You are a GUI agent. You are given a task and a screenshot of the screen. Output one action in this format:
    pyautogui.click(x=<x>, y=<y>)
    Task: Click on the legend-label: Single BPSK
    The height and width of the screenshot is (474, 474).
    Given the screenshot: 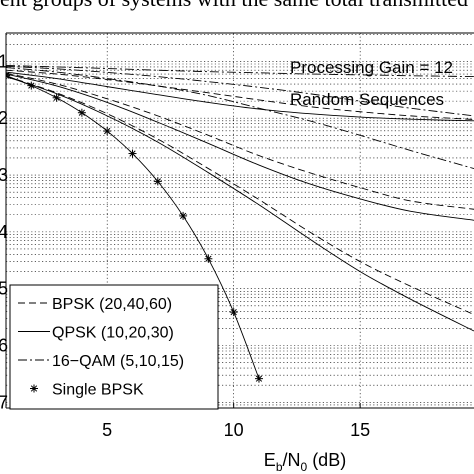 What is the action you would take?
    pyautogui.click(x=98, y=390)
    